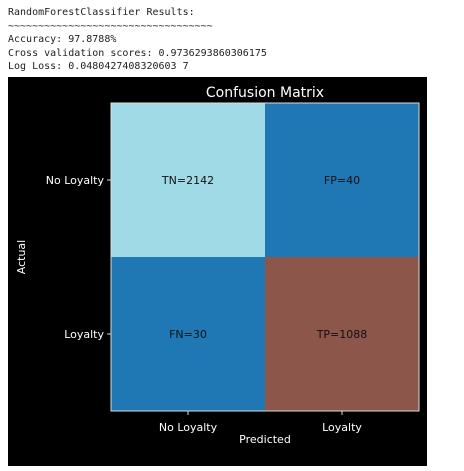 The width and height of the screenshot is (464, 471). I want to click on y-axis-label: Actual, so click(21, 257).